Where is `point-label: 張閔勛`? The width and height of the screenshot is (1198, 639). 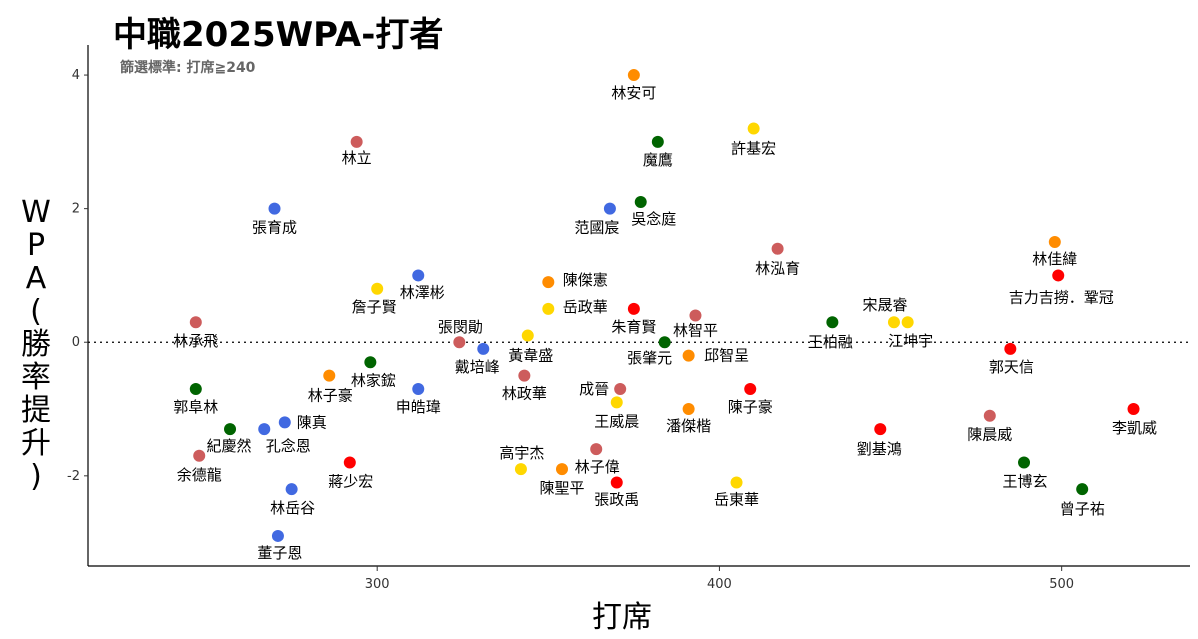 point-label: 張閔勛 is located at coordinates (460, 327).